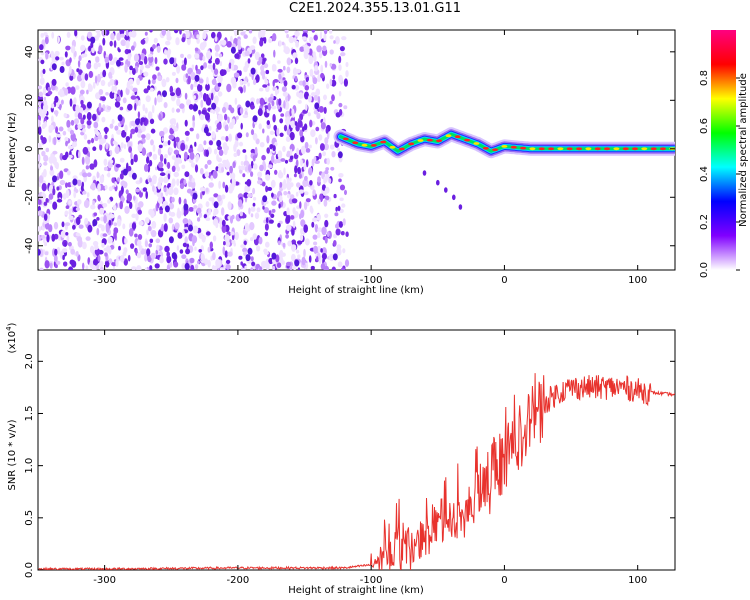 This screenshot has width=750, height=600. What do you see at coordinates (29, 51) in the screenshot?
I see `spectrogram-y-tick-label: 40` at bounding box center [29, 51].